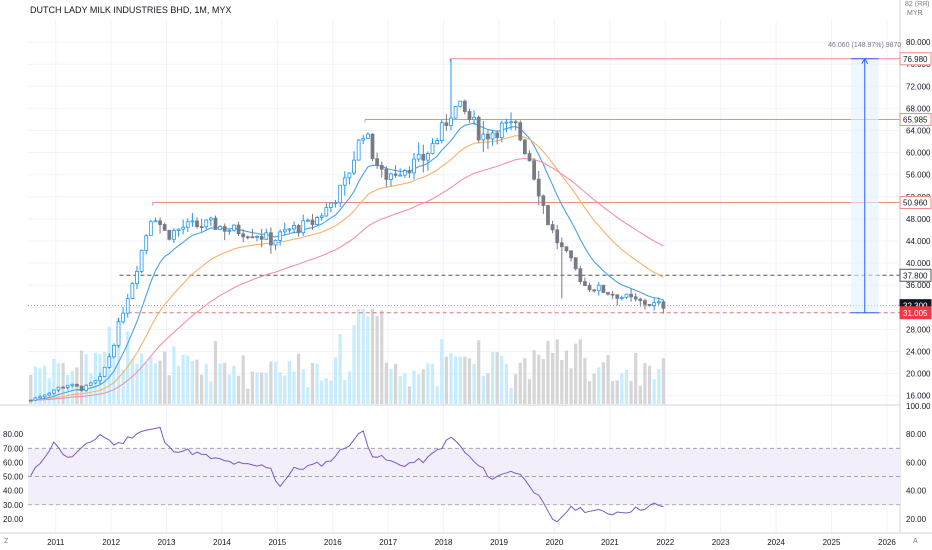 The height and width of the screenshot is (550, 932). Describe the element at coordinates (887, 542) in the screenshot. I see `time-tick-label: 2026` at that location.